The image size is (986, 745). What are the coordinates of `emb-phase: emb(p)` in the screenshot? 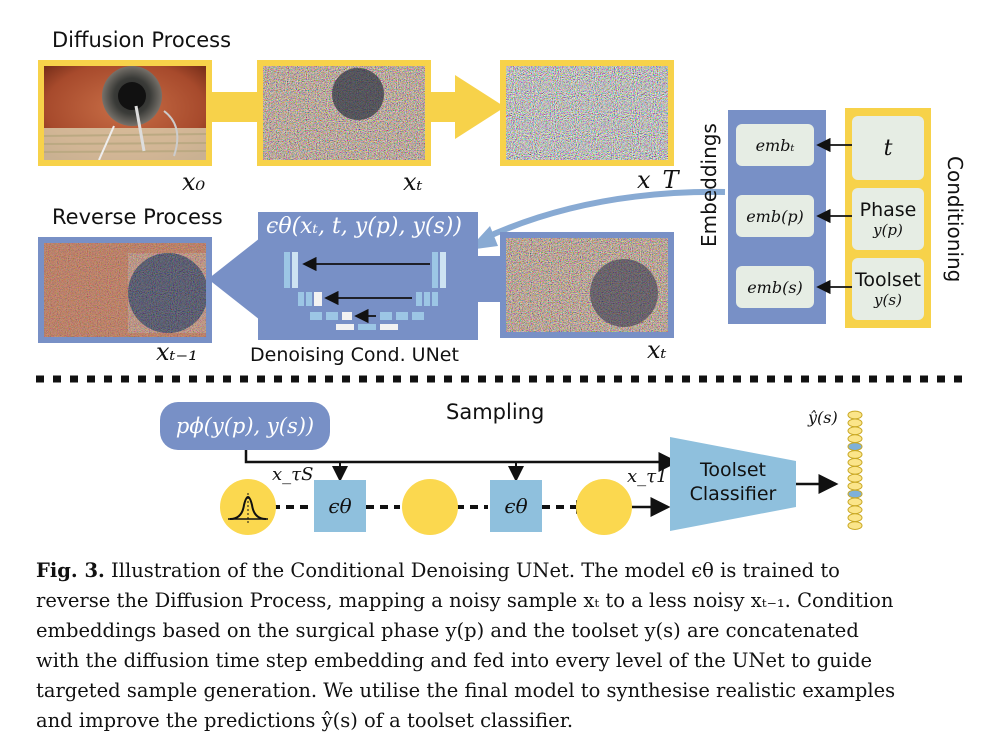 It's located at (775, 216).